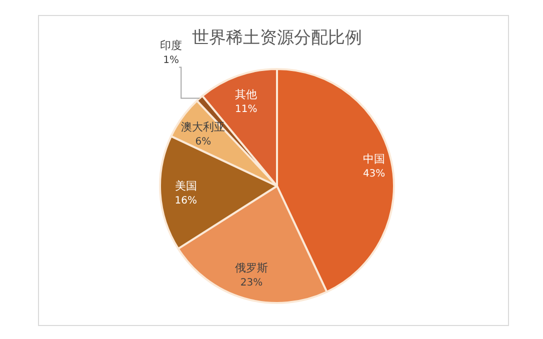 This screenshot has height=339, width=543. Describe the element at coordinates (251, 268) in the screenshot. I see `slice-label: 俄罗斯` at that location.